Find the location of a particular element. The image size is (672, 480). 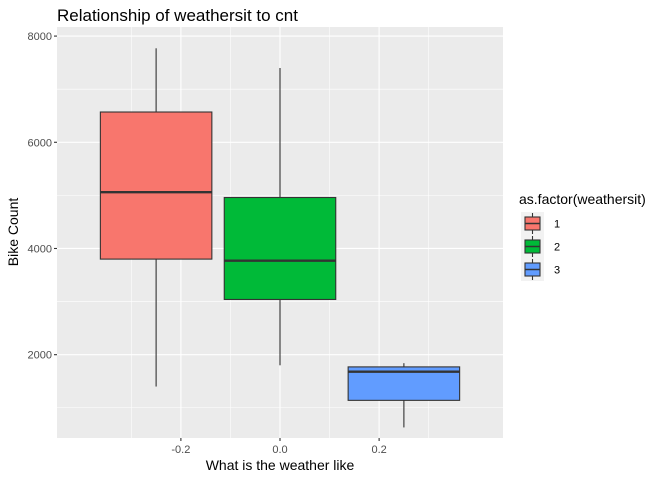

legend-key-2: 2 is located at coordinates (540, 246).